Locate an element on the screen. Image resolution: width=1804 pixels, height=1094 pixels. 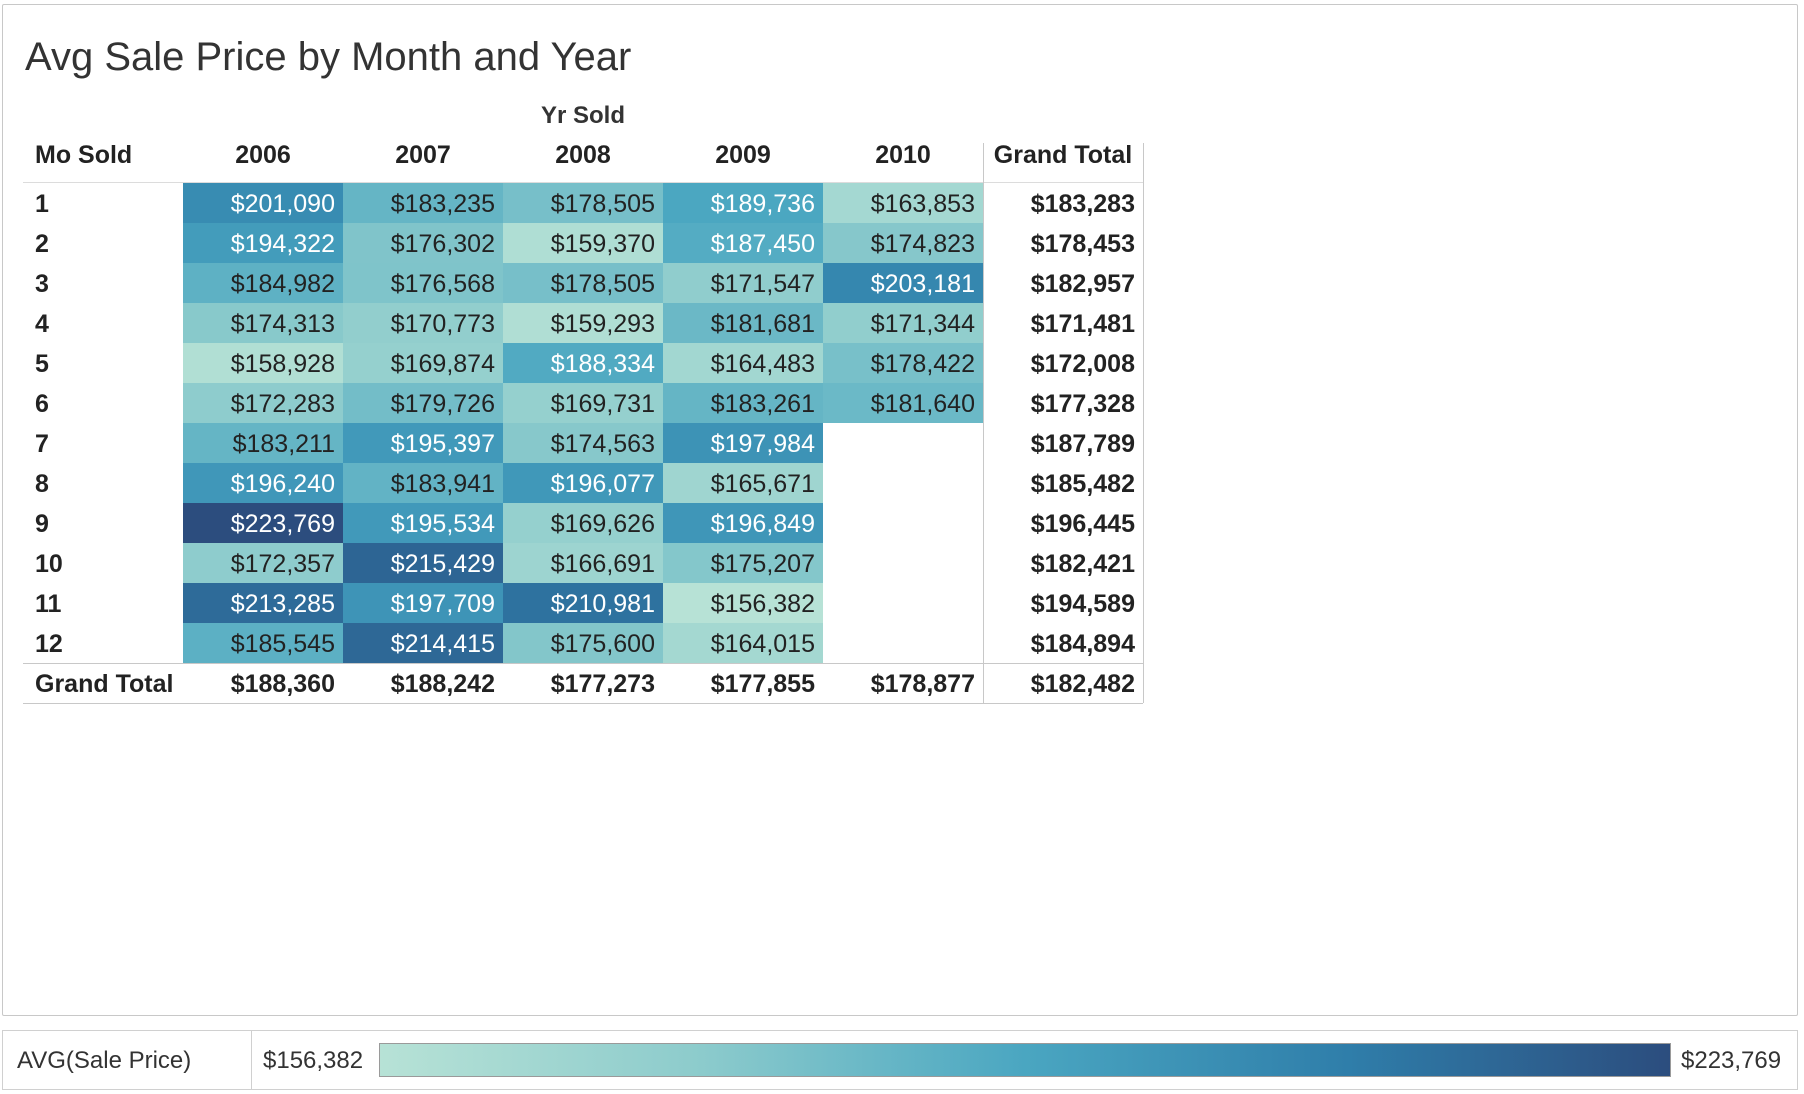
column-total-label: $188,242 is located at coordinates (443, 684).